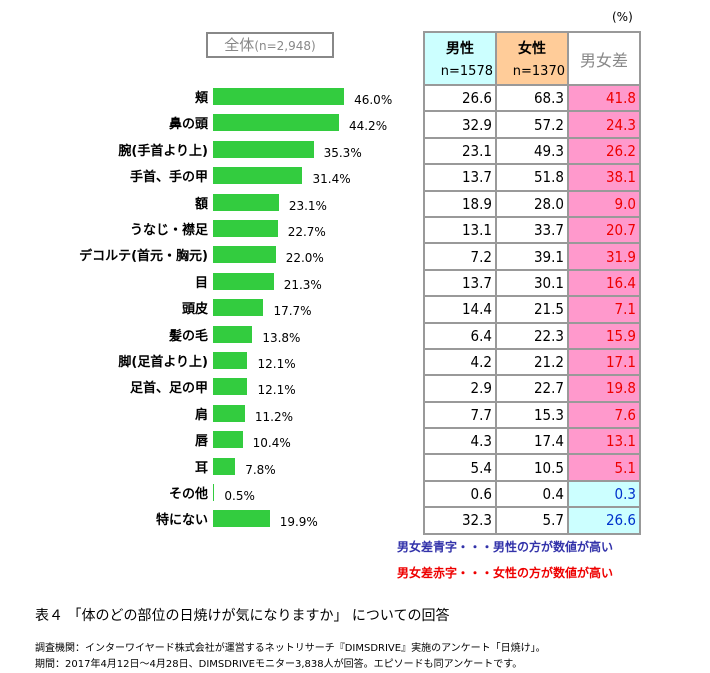  What do you see at coordinates (460, 58) in the screenshot?
I see `column-header: 男性 n=1578` at bounding box center [460, 58].